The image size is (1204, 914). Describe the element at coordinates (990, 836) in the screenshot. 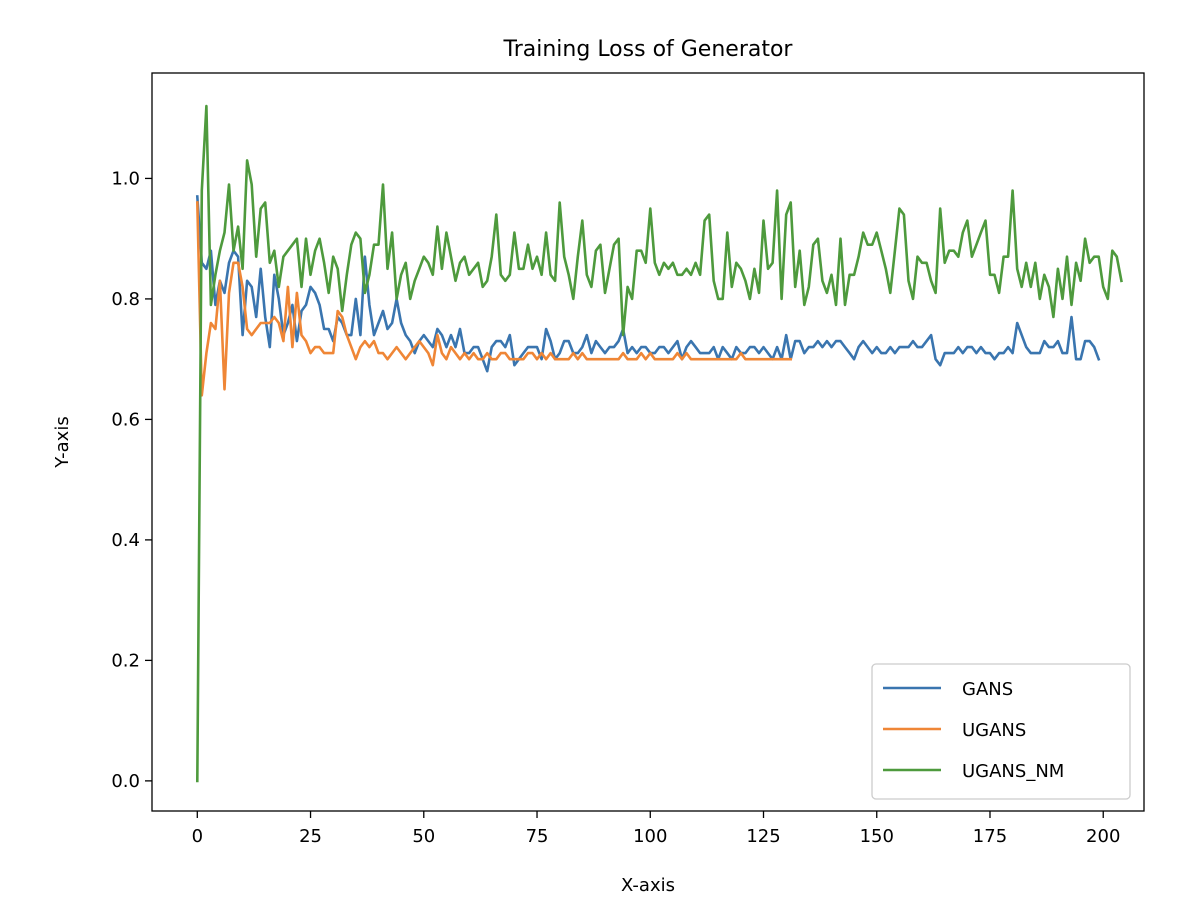

I see `x-tick-label: 175` at that location.